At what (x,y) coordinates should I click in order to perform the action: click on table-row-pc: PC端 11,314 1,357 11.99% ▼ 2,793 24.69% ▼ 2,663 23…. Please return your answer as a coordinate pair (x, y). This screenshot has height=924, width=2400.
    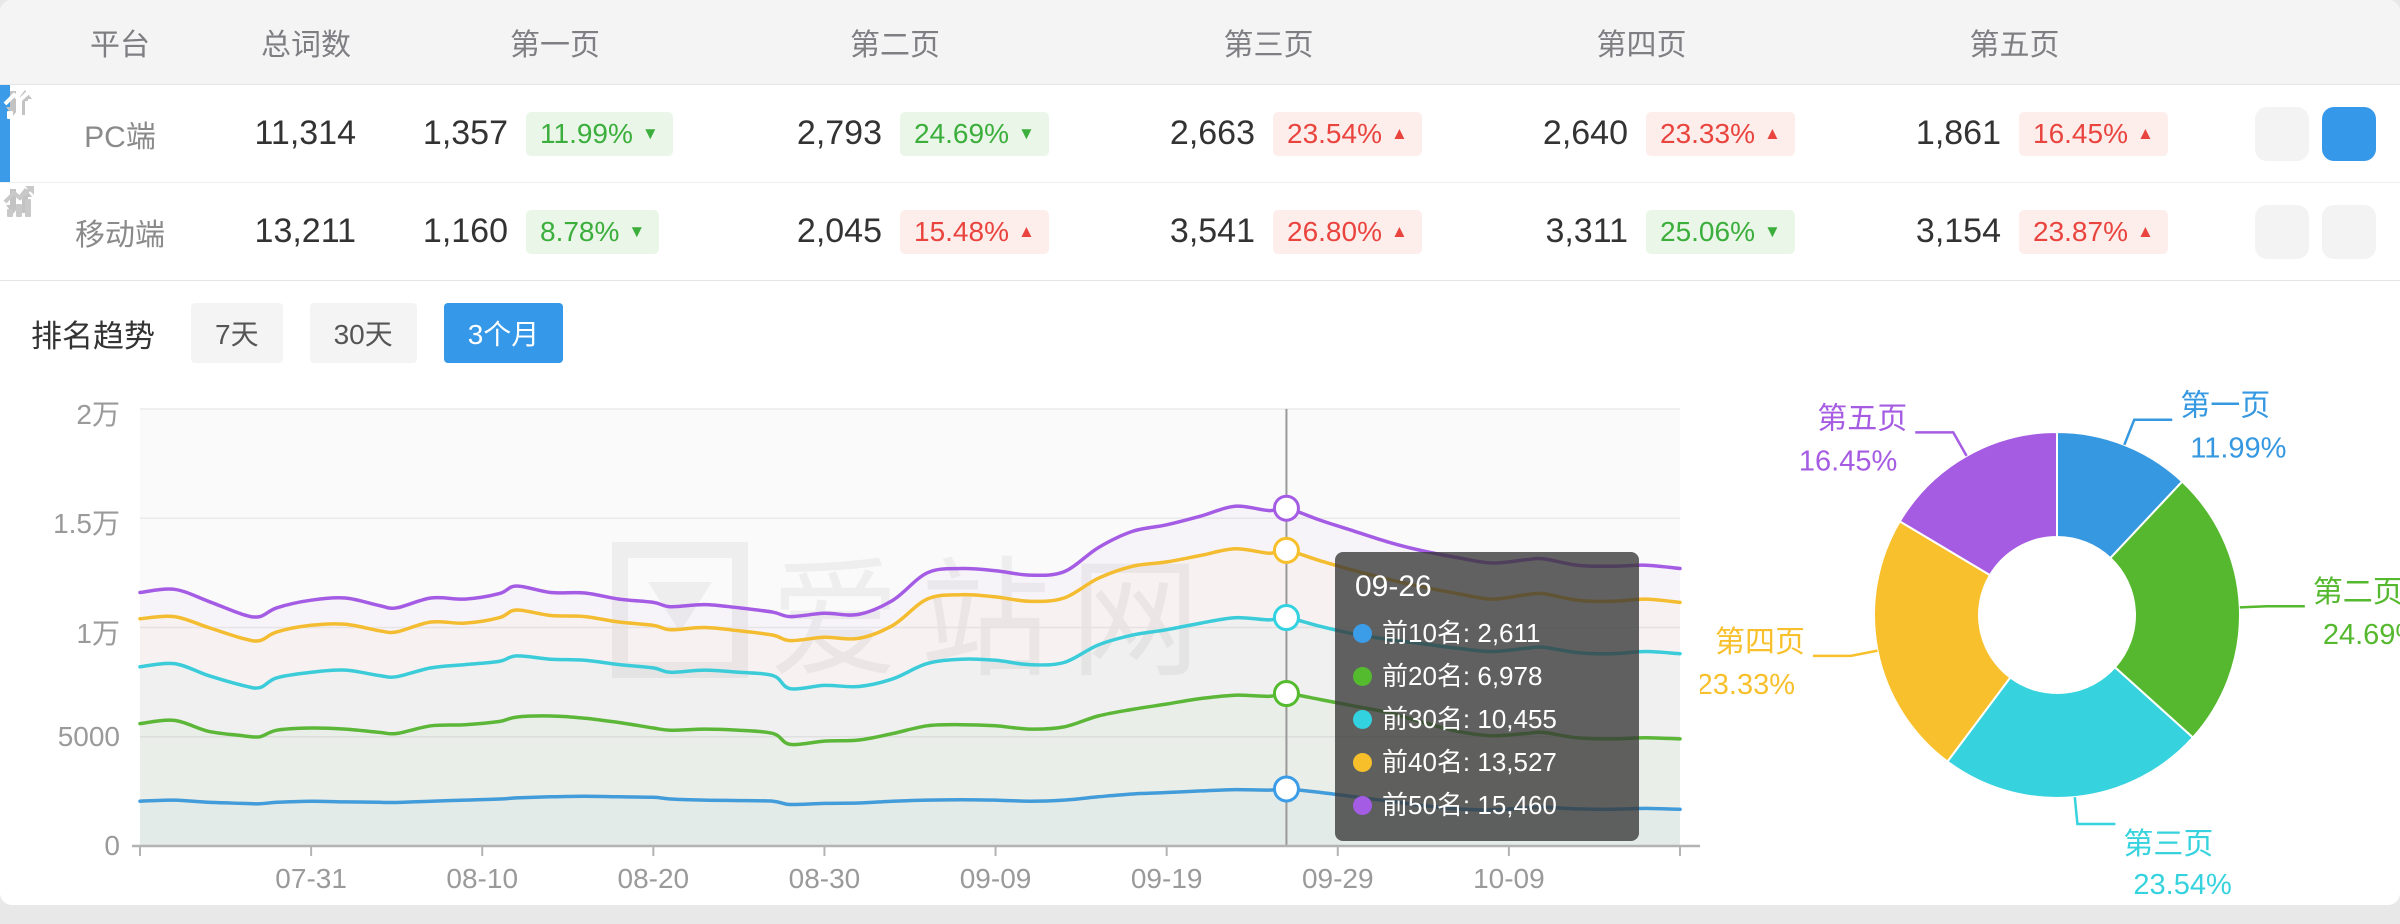
    Looking at the image, I should click on (1200, 134).